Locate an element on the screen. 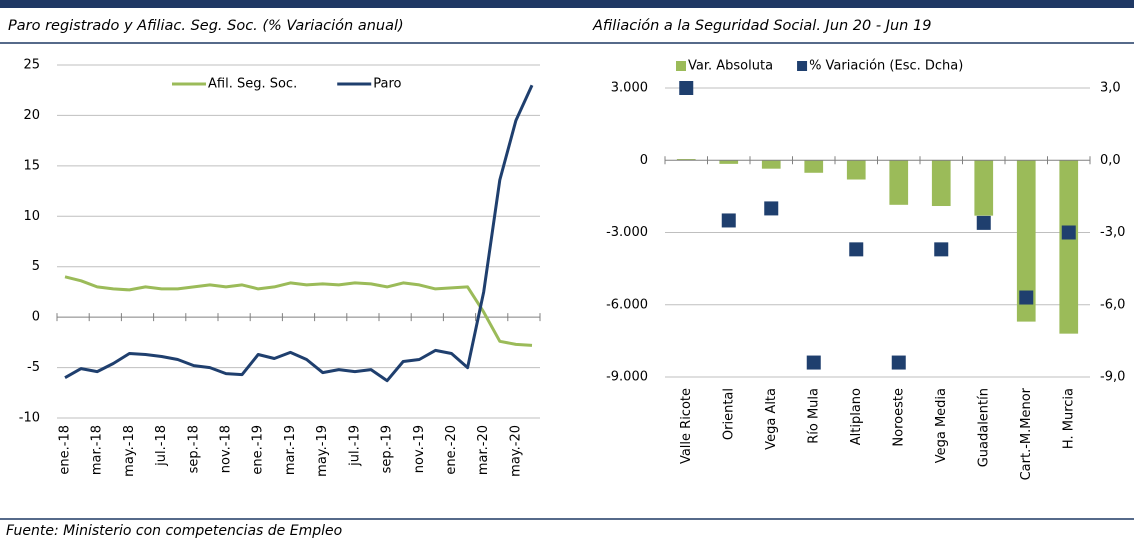 This screenshot has width=1134, height=539. x-tick-label: nov.-19 is located at coordinates (419, 449).